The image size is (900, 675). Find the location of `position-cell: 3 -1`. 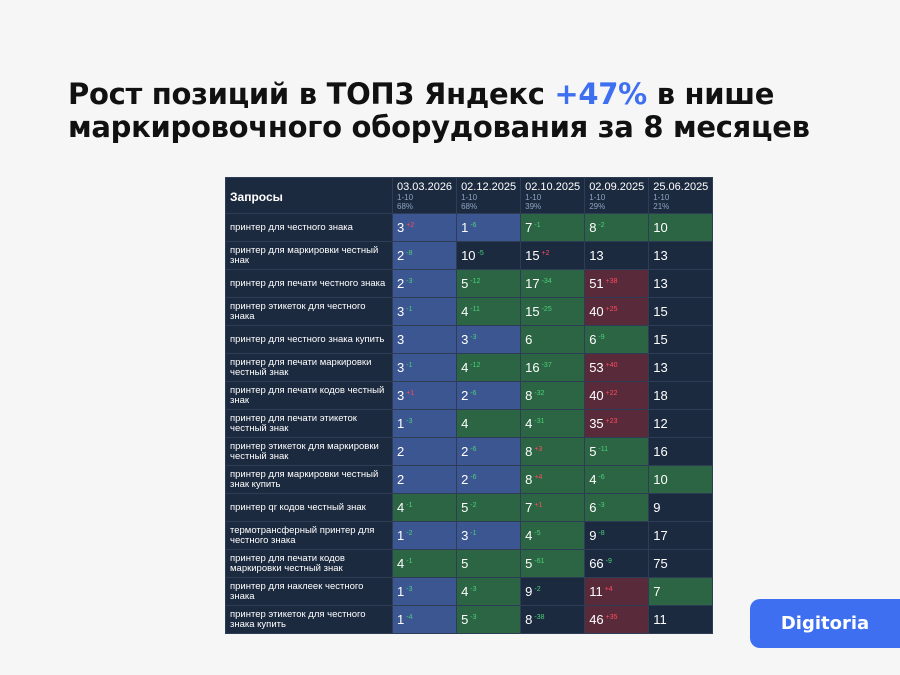

position-cell: 3 -1 is located at coordinates (489, 535).